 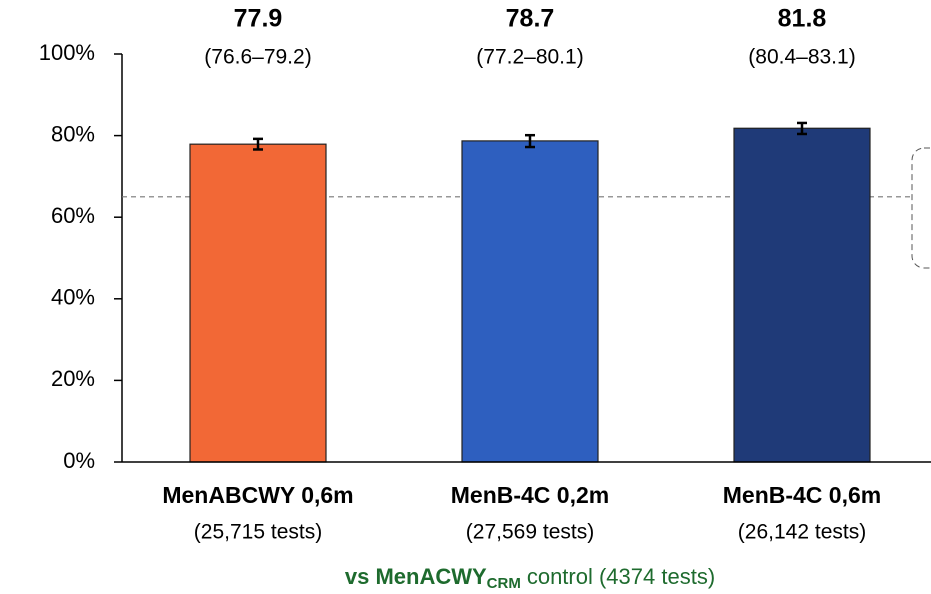 What do you see at coordinates (67, 52) in the screenshot?
I see `y-tick-label: 100%` at bounding box center [67, 52].